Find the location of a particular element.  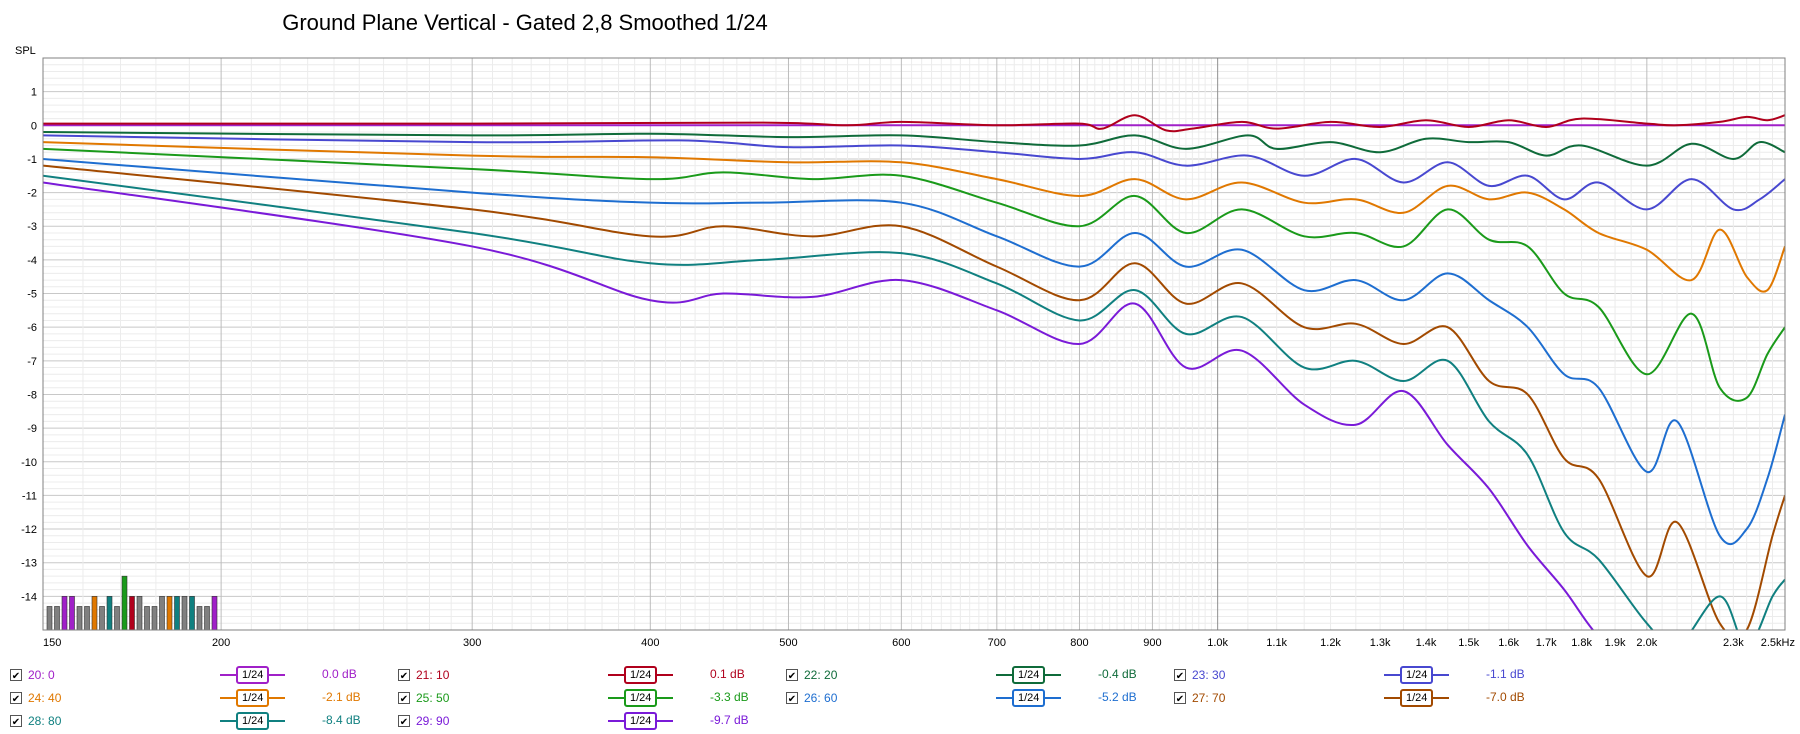

legend-label: 29: 90 is located at coordinates (433, 721).